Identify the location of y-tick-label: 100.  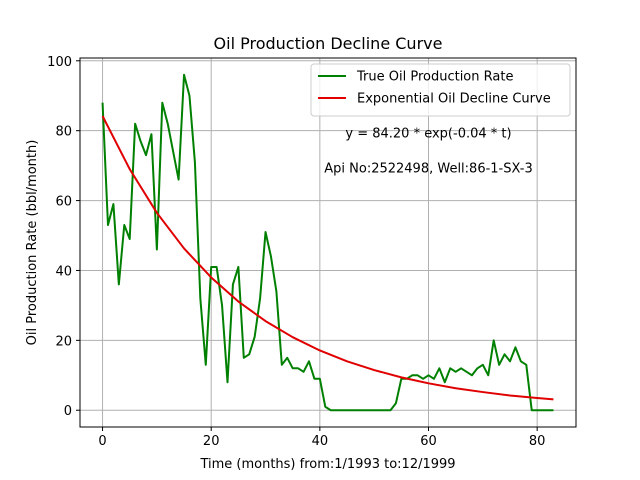
(59, 62).